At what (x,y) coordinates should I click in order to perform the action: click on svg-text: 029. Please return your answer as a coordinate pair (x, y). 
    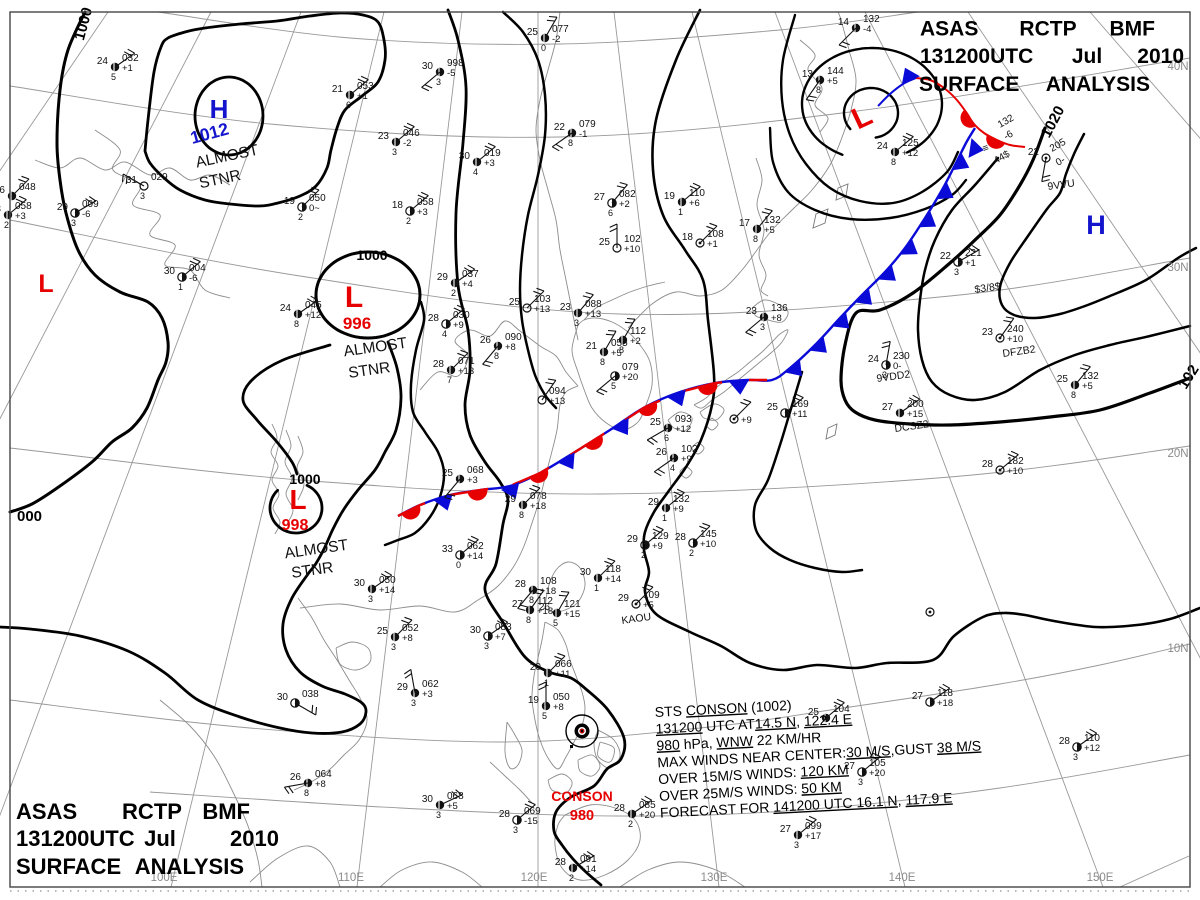
    Looking at the image, I should click on (159, 177).